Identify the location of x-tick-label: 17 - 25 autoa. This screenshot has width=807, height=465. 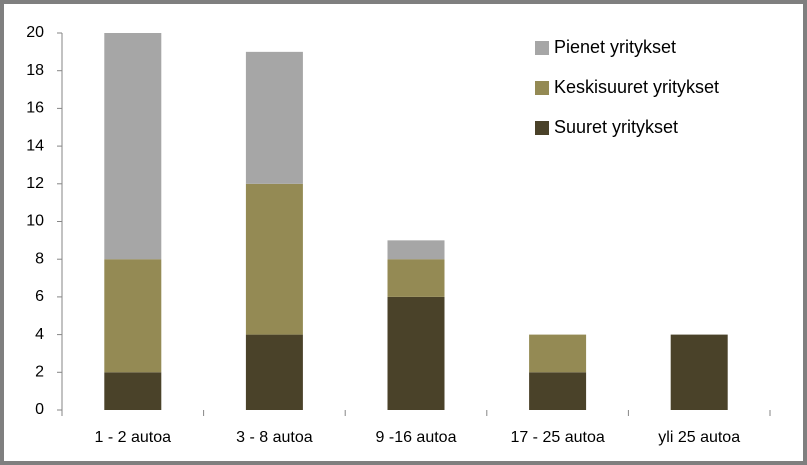
(557, 437).